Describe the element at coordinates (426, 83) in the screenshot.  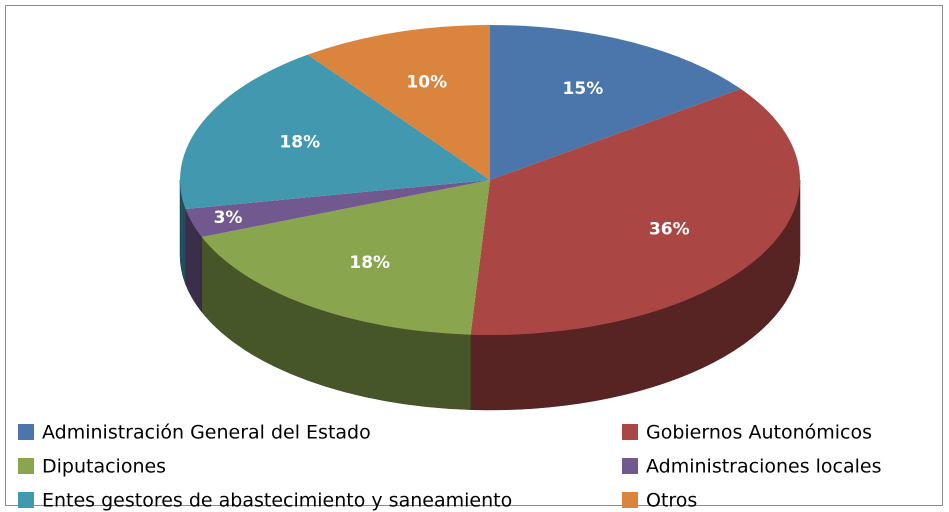
I see `data-label: 10%` at that location.